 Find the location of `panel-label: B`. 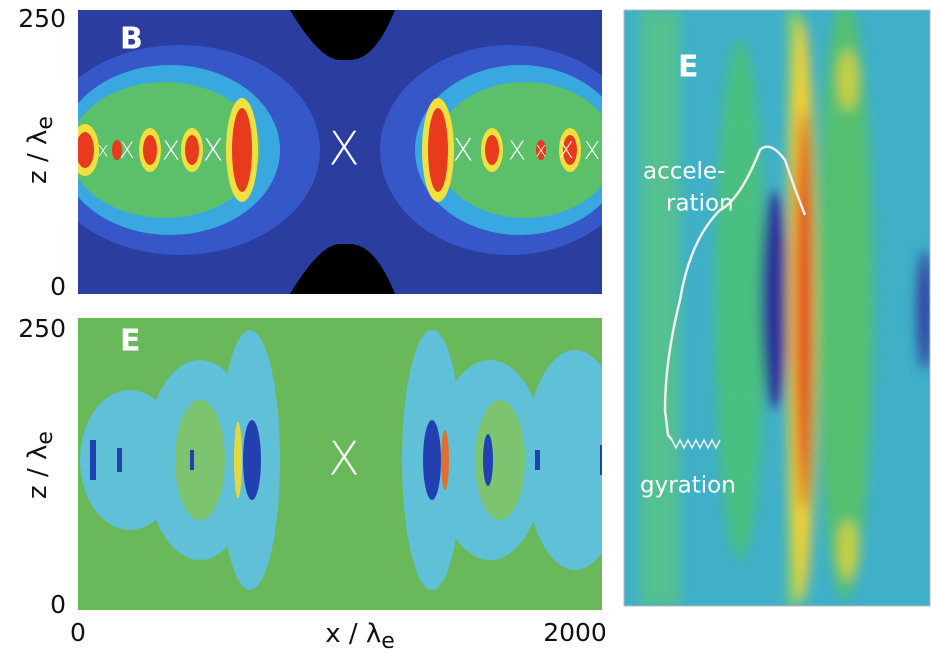

panel-label: B is located at coordinates (131, 39).